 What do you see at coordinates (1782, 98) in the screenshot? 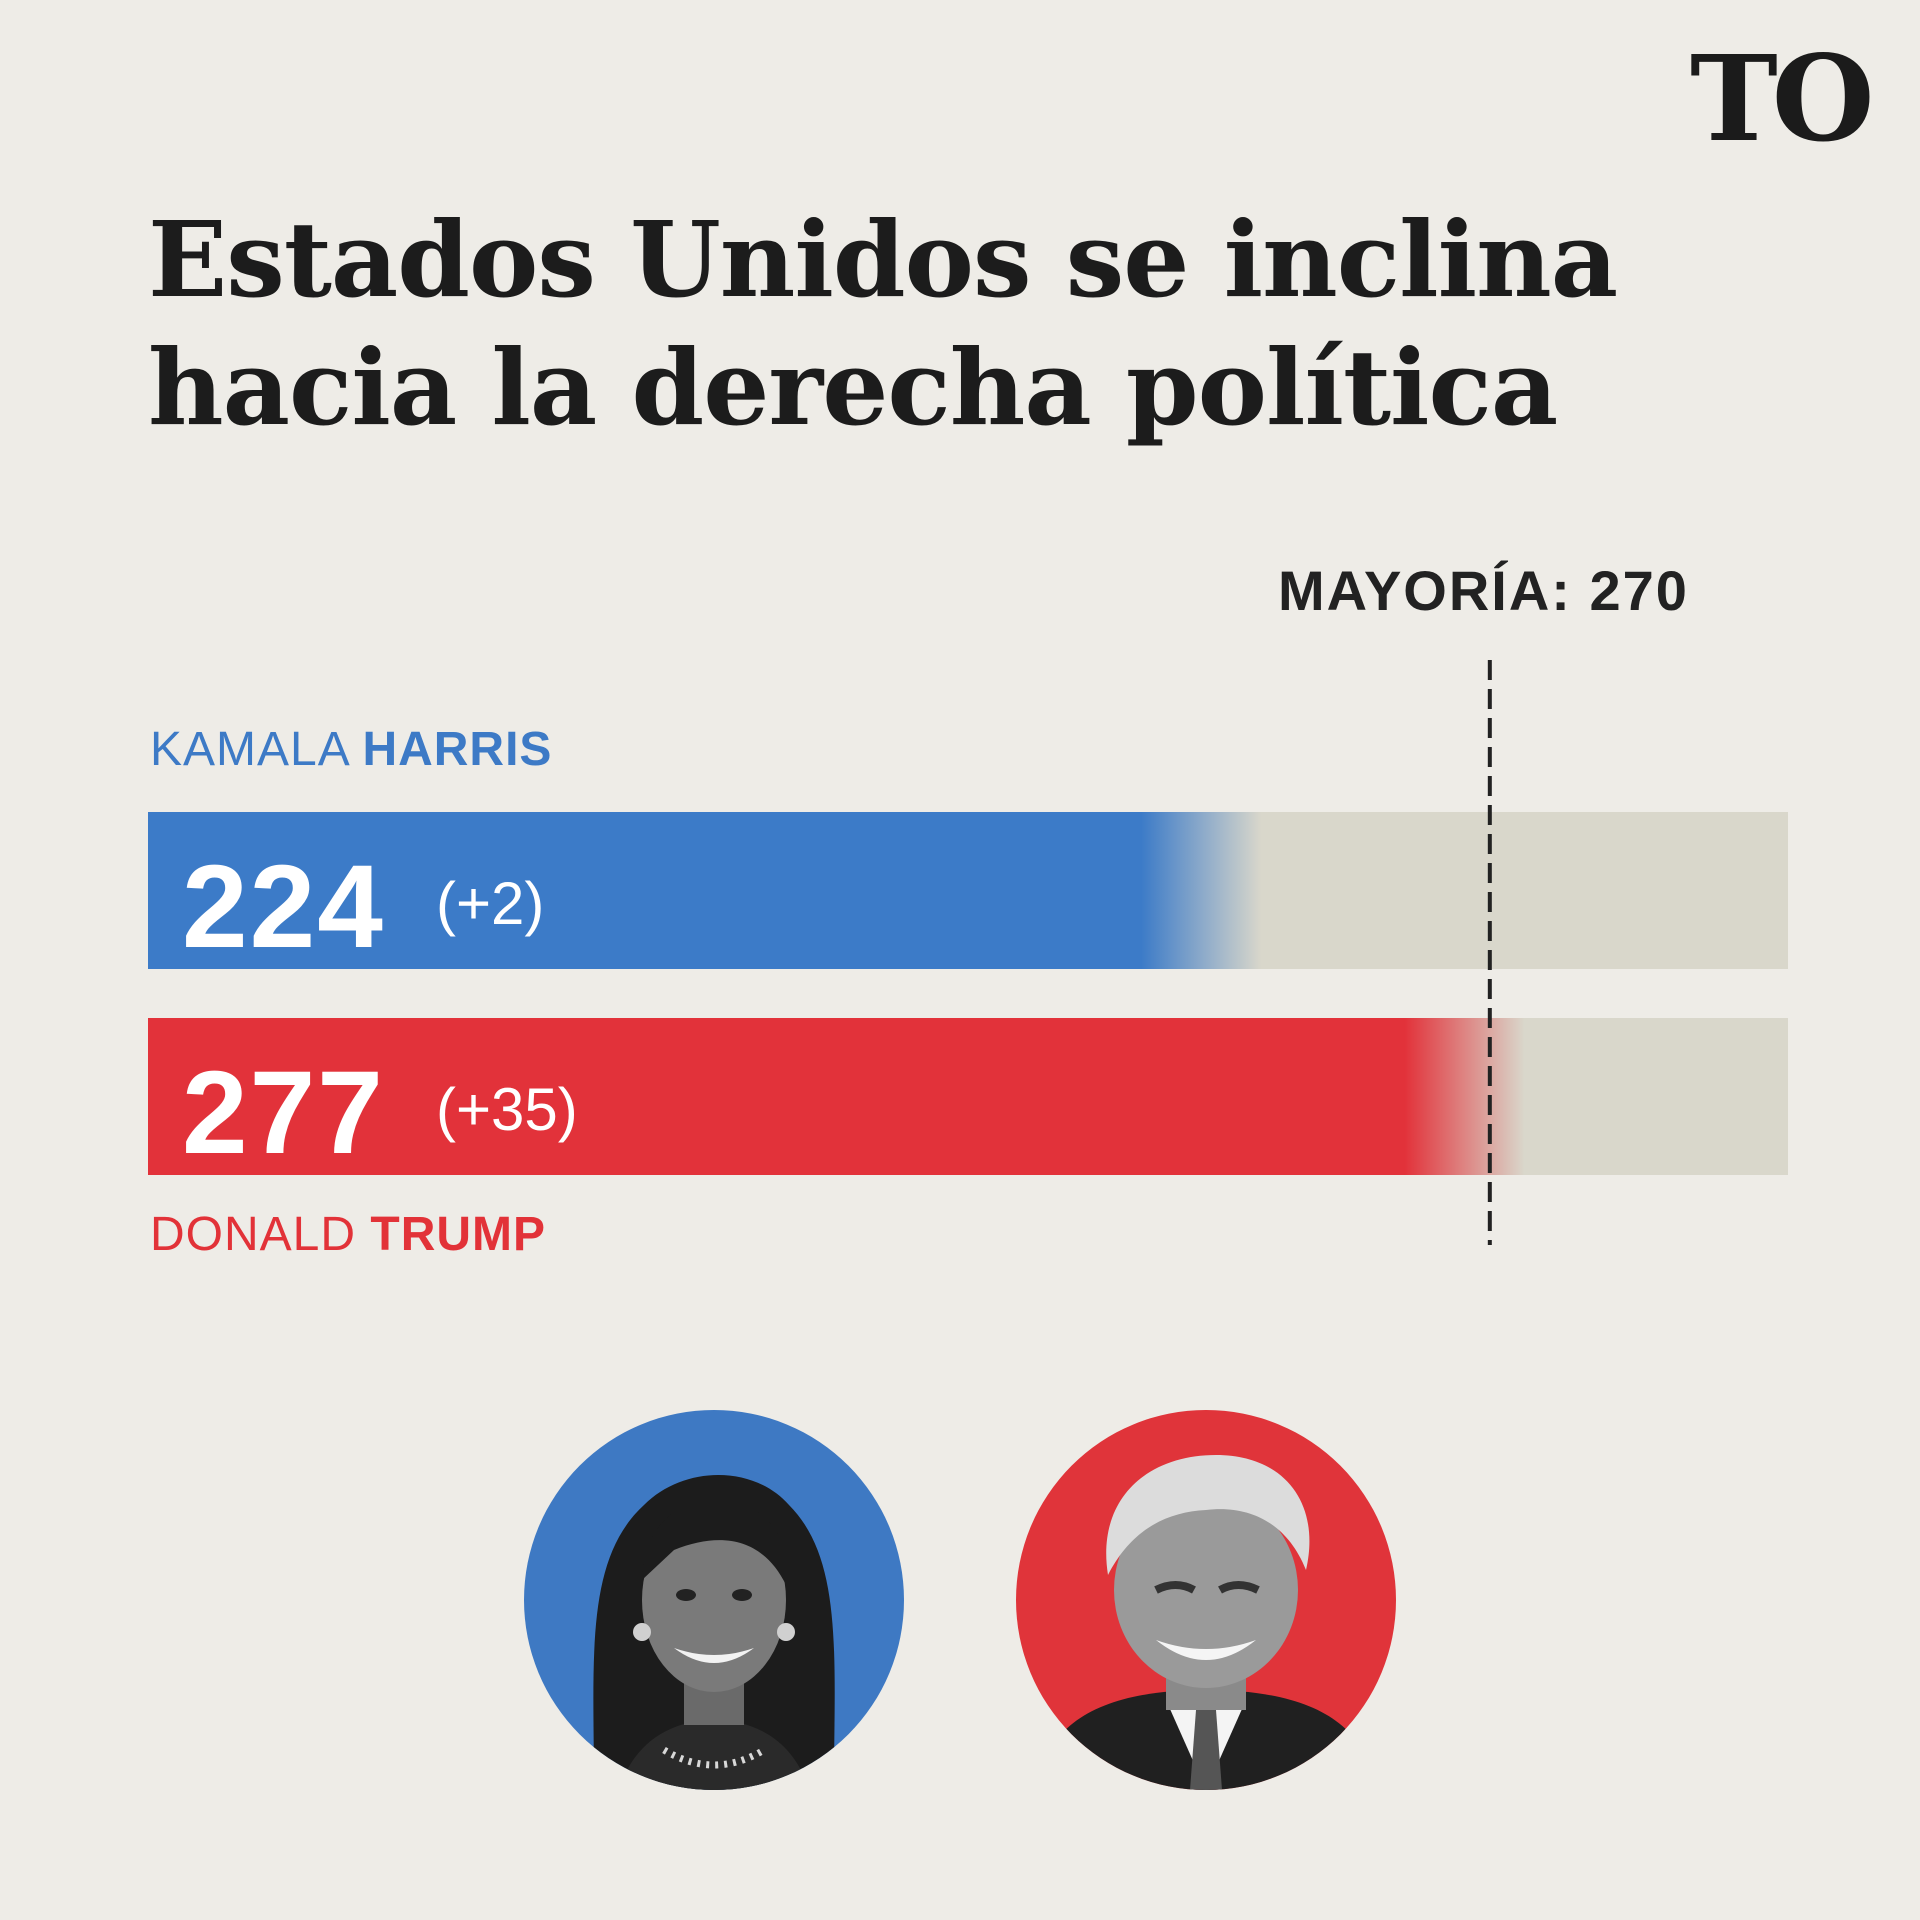
I see `brand-logo: TO` at bounding box center [1782, 98].